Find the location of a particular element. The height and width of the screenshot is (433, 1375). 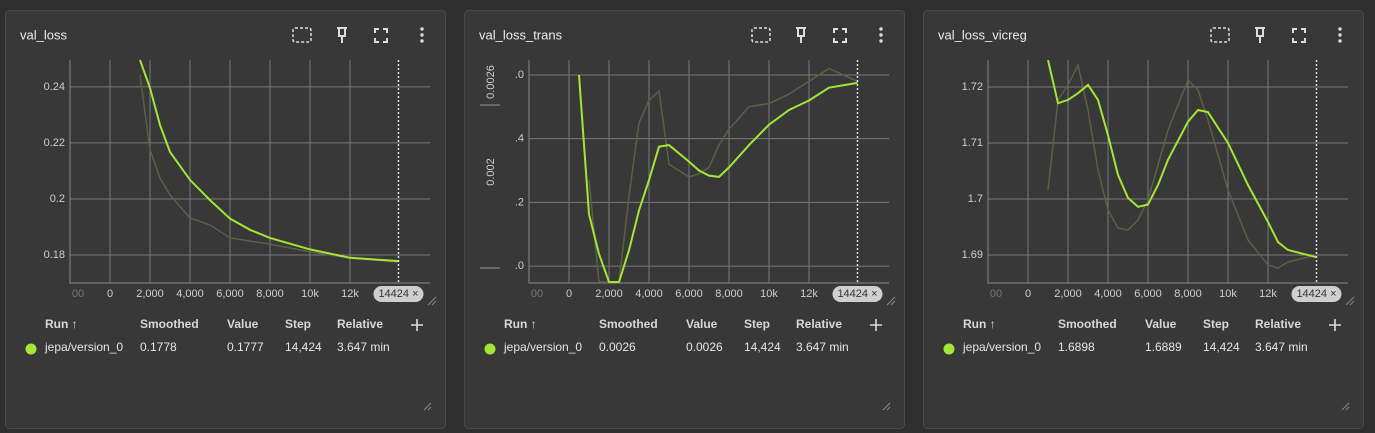

table-cell: 1.6898 is located at coordinates (1076, 347).